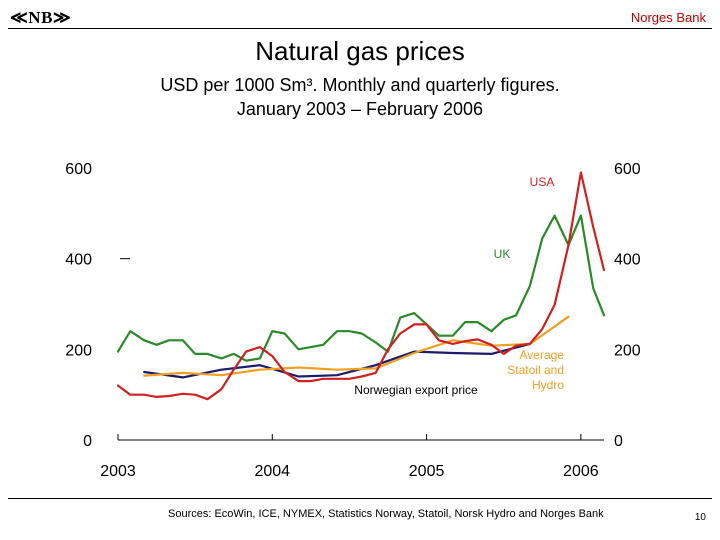 Image resolution: width=720 pixels, height=540 pixels. What do you see at coordinates (78, 260) in the screenshot?
I see `y-tick-label-left-400: 400` at bounding box center [78, 260].